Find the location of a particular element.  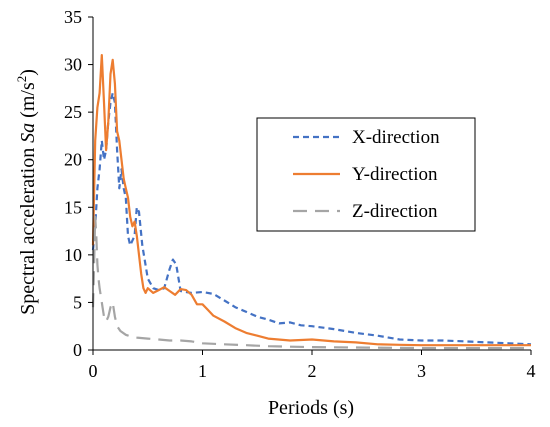

x-tick-label: 0 is located at coordinates (93, 371).